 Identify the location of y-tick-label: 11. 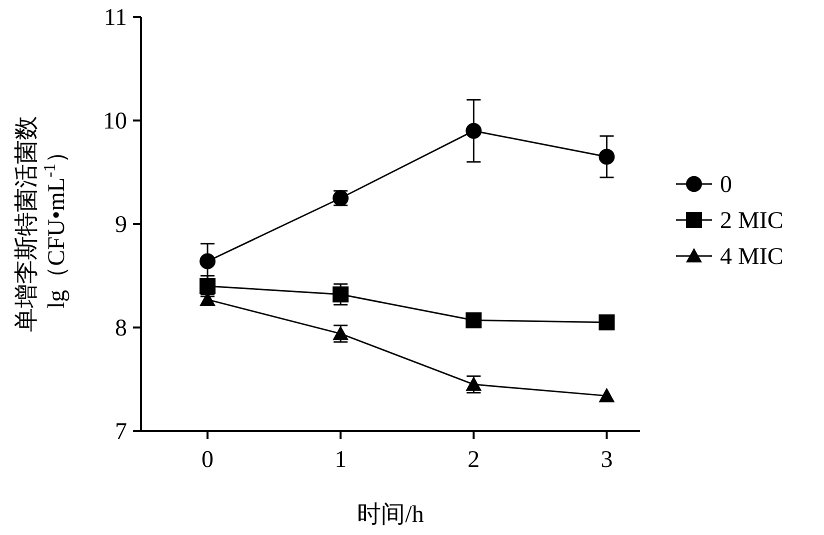
(115, 18).